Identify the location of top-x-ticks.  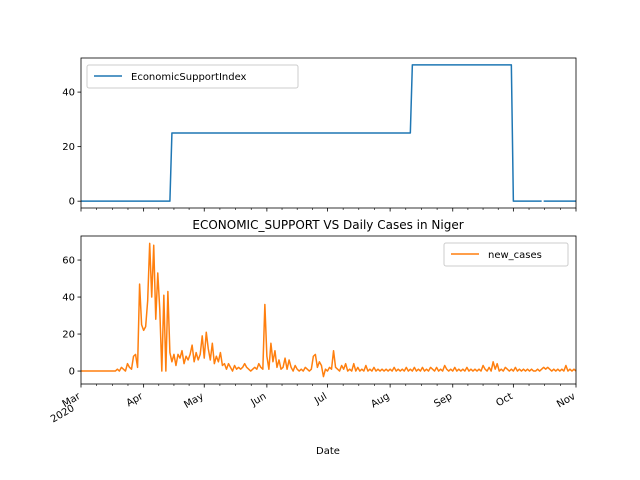
(328, 210).